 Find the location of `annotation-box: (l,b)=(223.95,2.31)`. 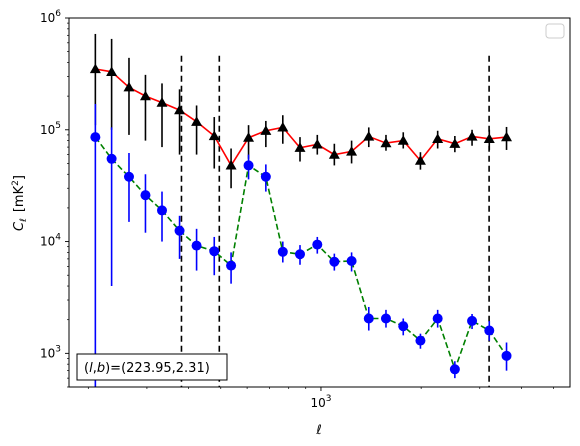

annotation-box: (l,b)=(223.95,2.31) is located at coordinates (152, 367).